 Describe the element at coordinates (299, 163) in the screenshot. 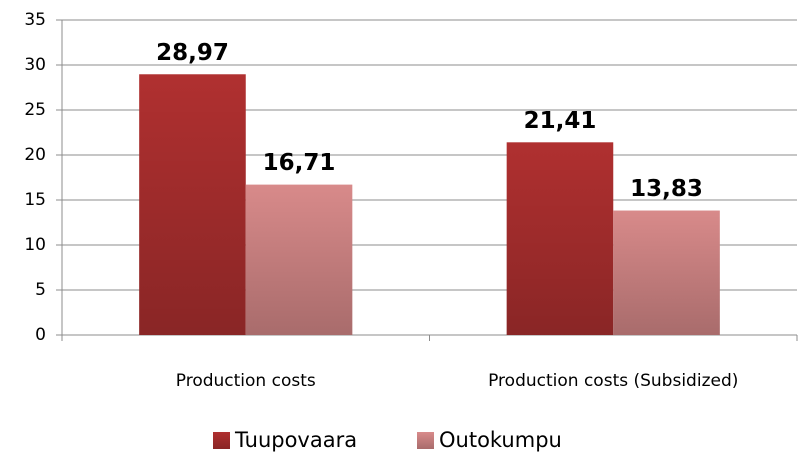

I see `value-label: 16,71` at that location.